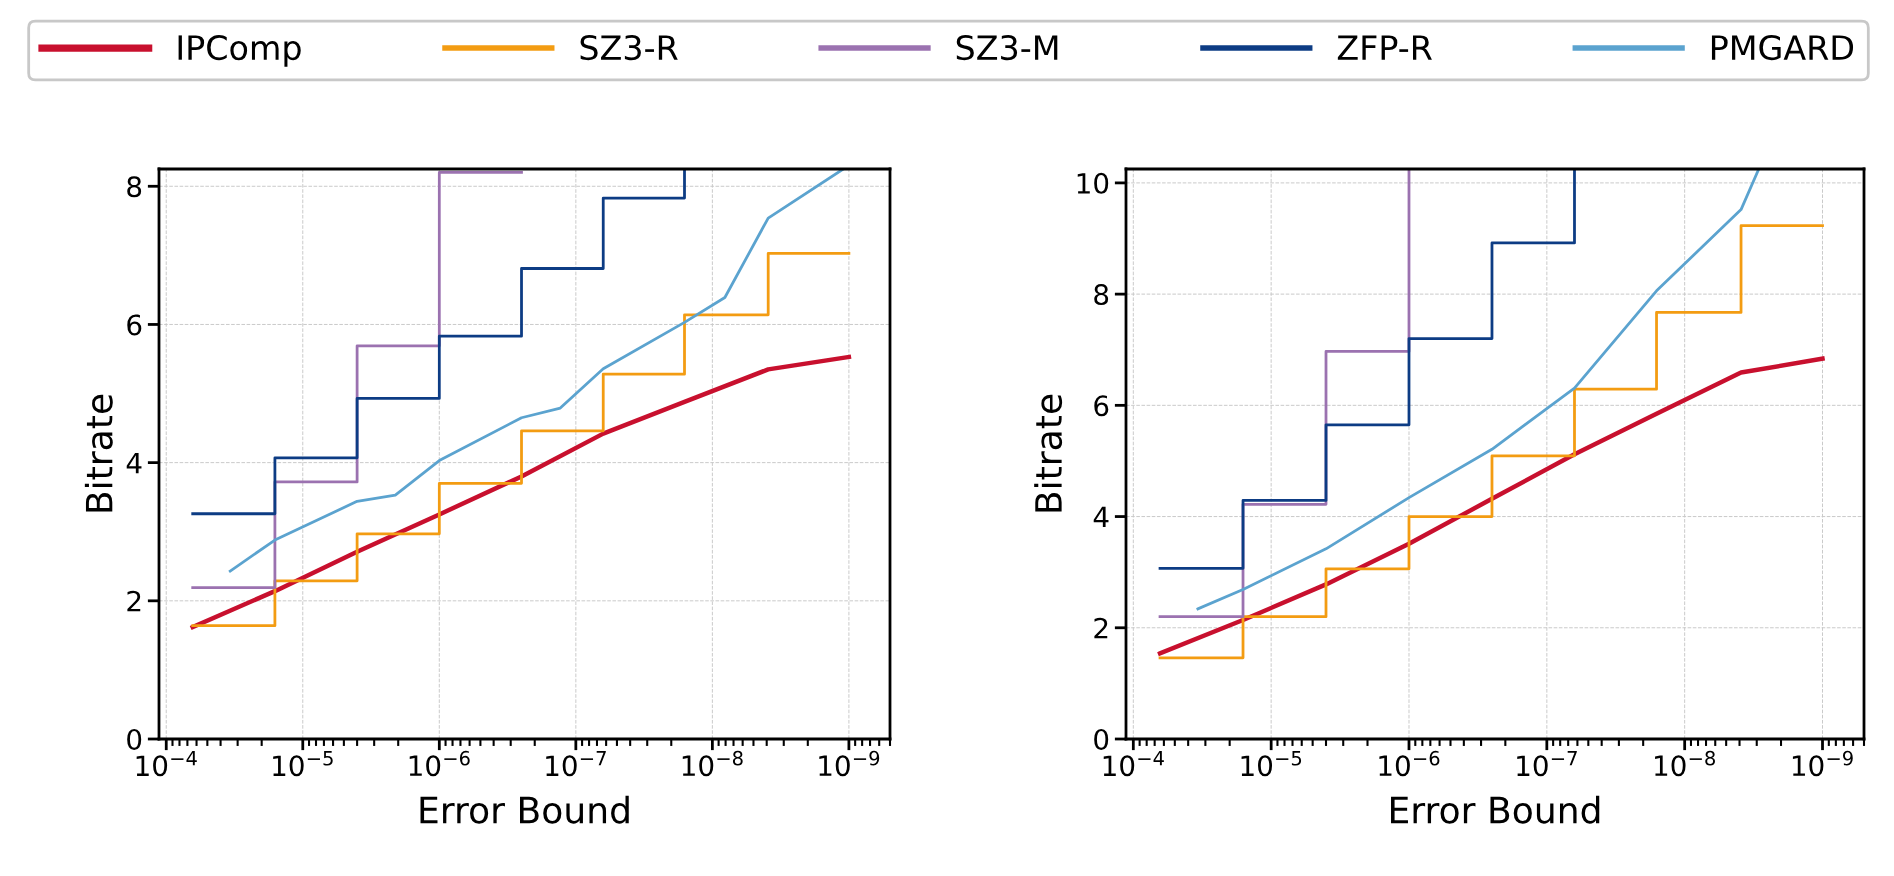 This screenshot has height=876, width=1894. I want to click on legend-label: SZ3-R, so click(629, 47).